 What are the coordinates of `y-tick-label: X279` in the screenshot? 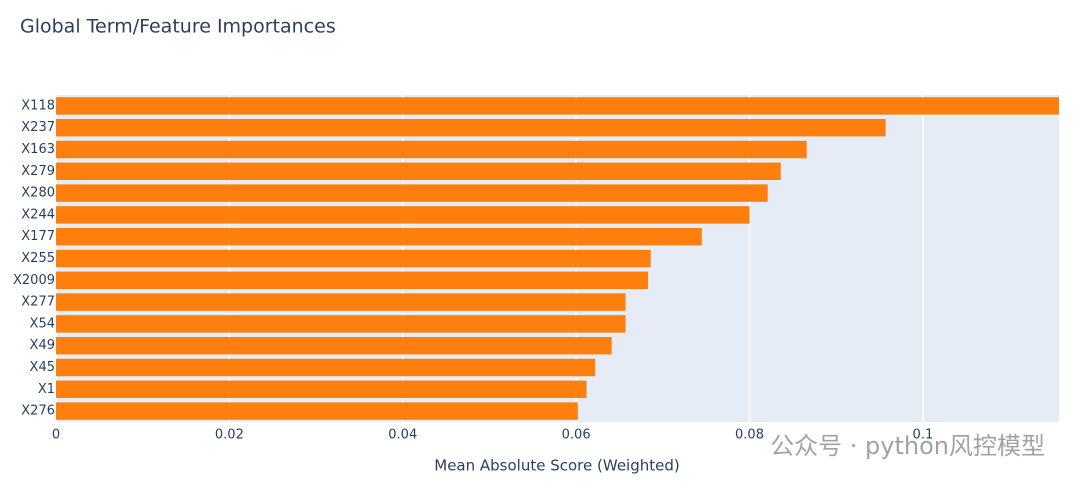 It's located at (38, 171).